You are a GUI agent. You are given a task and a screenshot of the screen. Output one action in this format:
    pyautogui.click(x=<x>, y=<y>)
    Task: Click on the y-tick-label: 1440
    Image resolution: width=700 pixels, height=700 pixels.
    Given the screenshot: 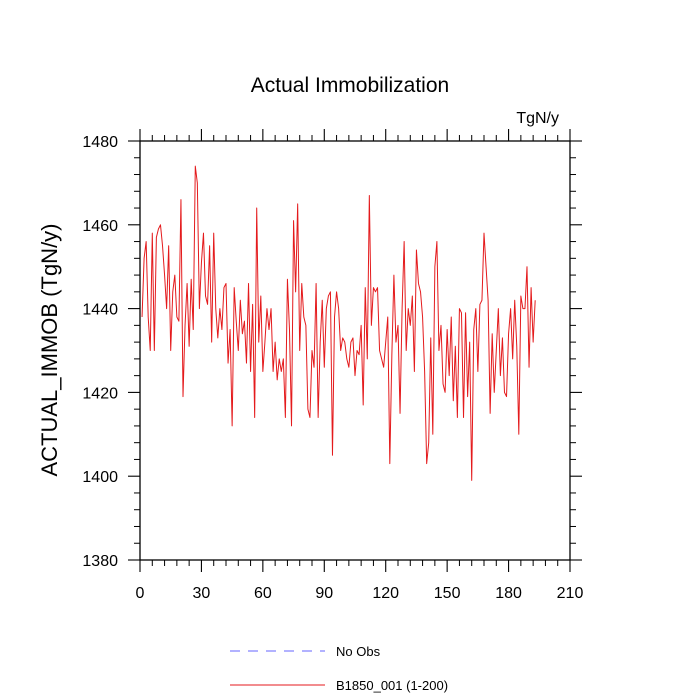 What is the action you would take?
    pyautogui.click(x=100, y=310)
    